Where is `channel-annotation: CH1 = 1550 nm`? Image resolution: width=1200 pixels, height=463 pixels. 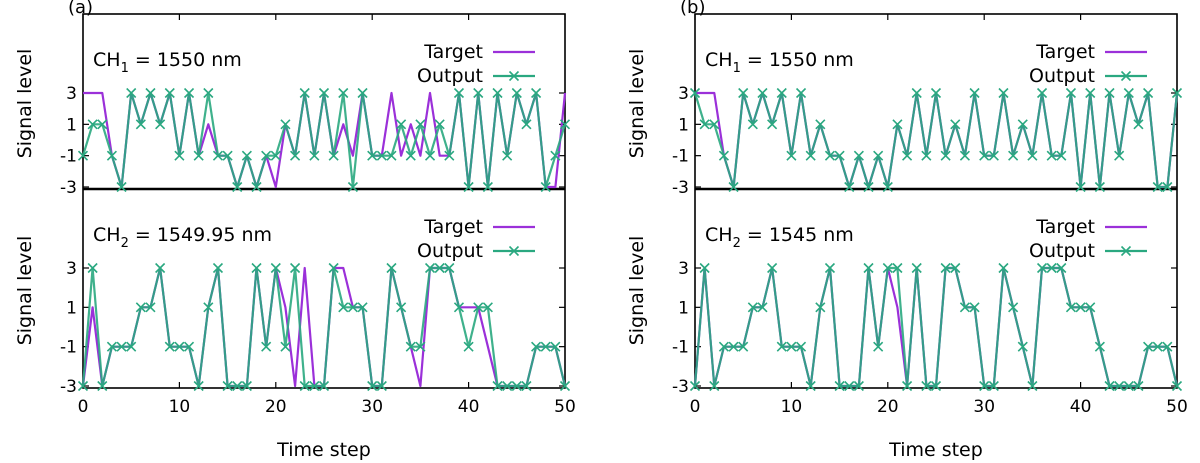 channel-annotation: CH1 = 1550 nm is located at coordinates (167, 62).